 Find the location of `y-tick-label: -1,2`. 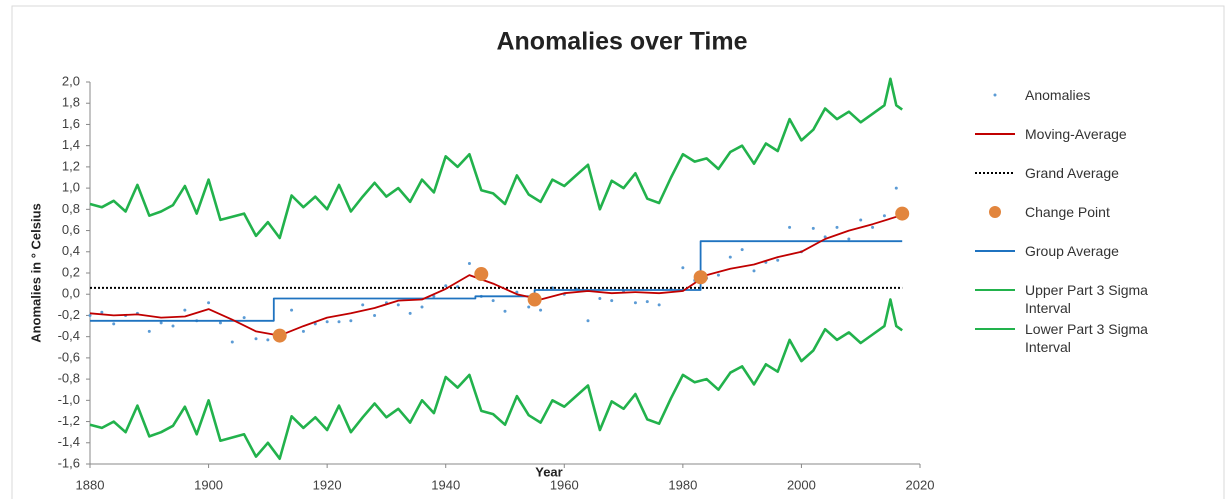

y-tick-label: -1,2 is located at coordinates (69, 420).